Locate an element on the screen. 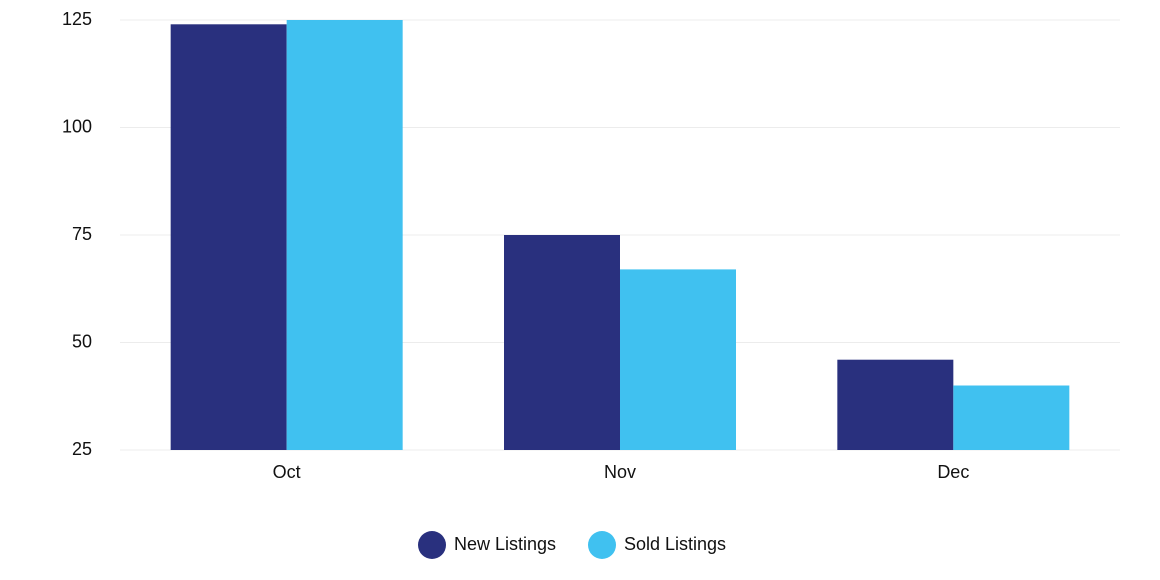 The image size is (1160, 580). x-tick-label: Nov is located at coordinates (620, 472).